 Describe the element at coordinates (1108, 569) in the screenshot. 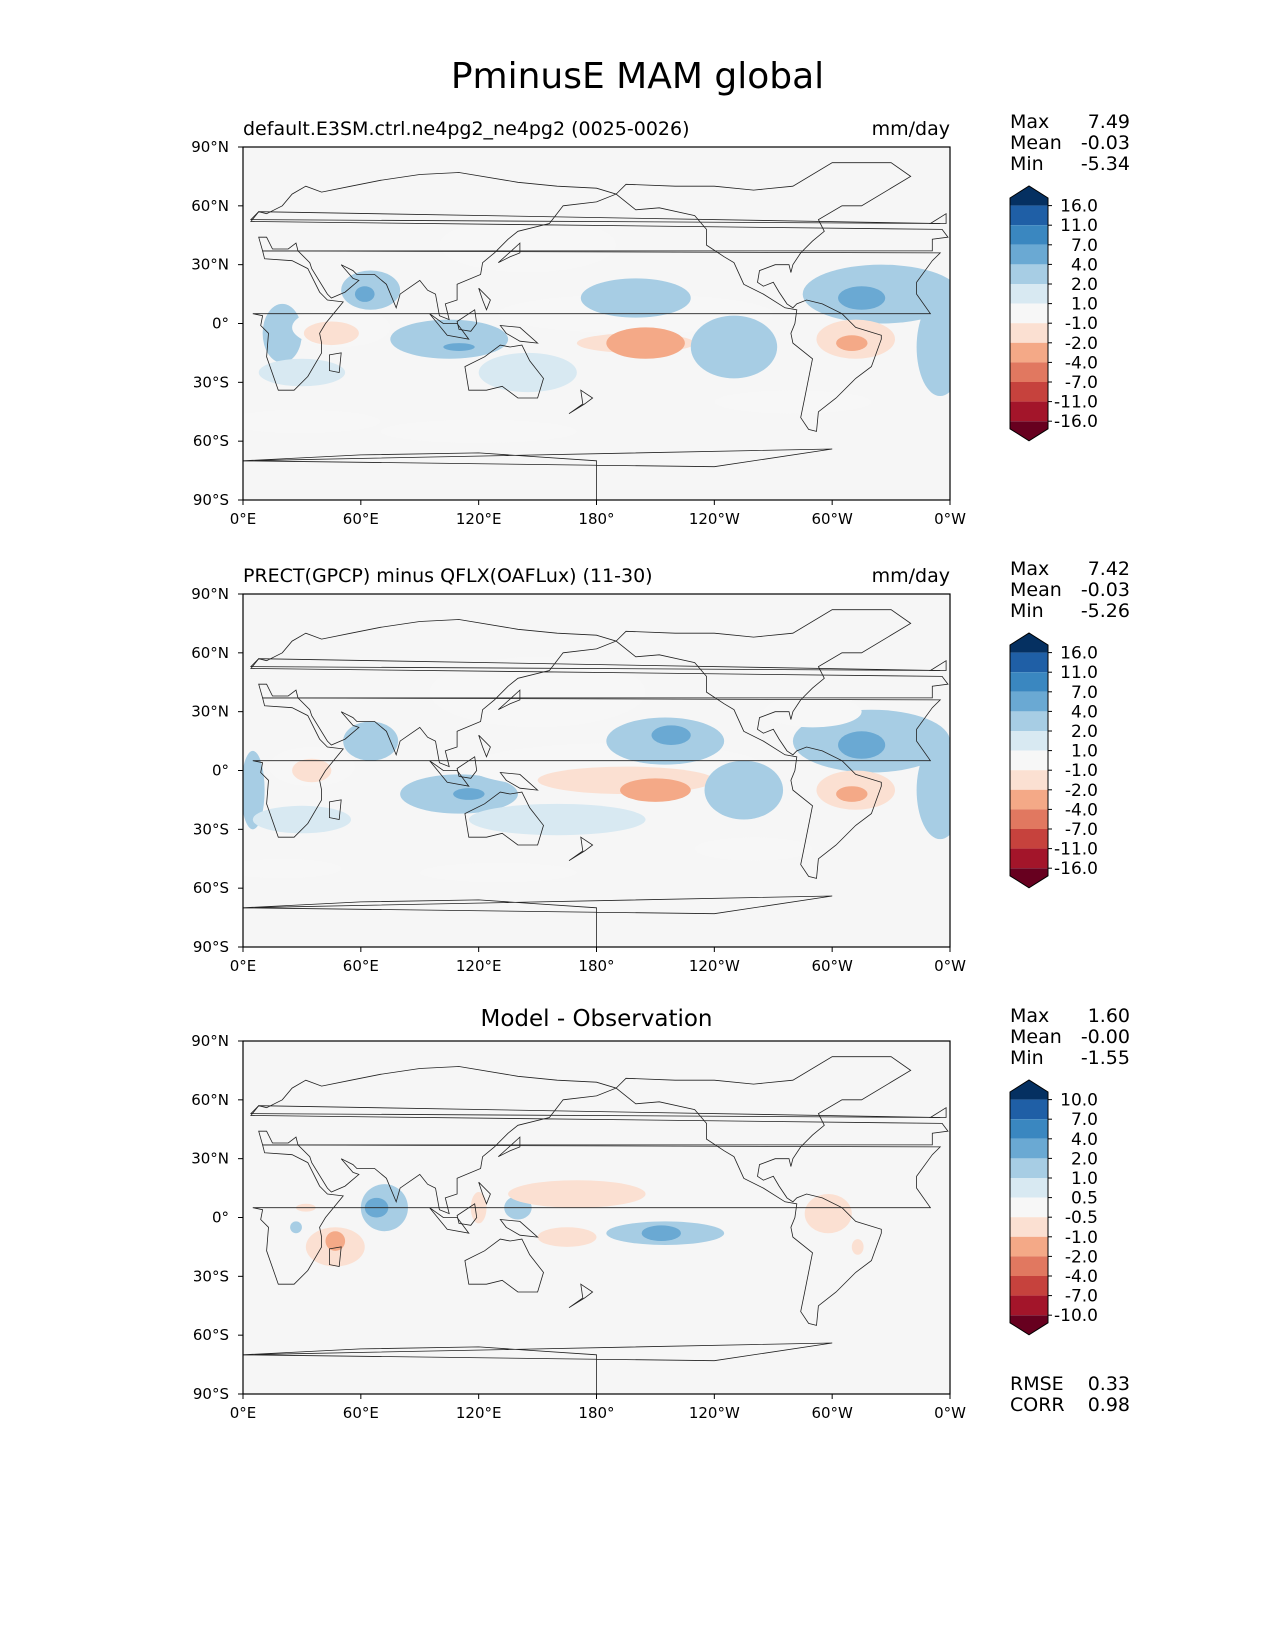

I see `panel-2-max-value: 7.42` at that location.